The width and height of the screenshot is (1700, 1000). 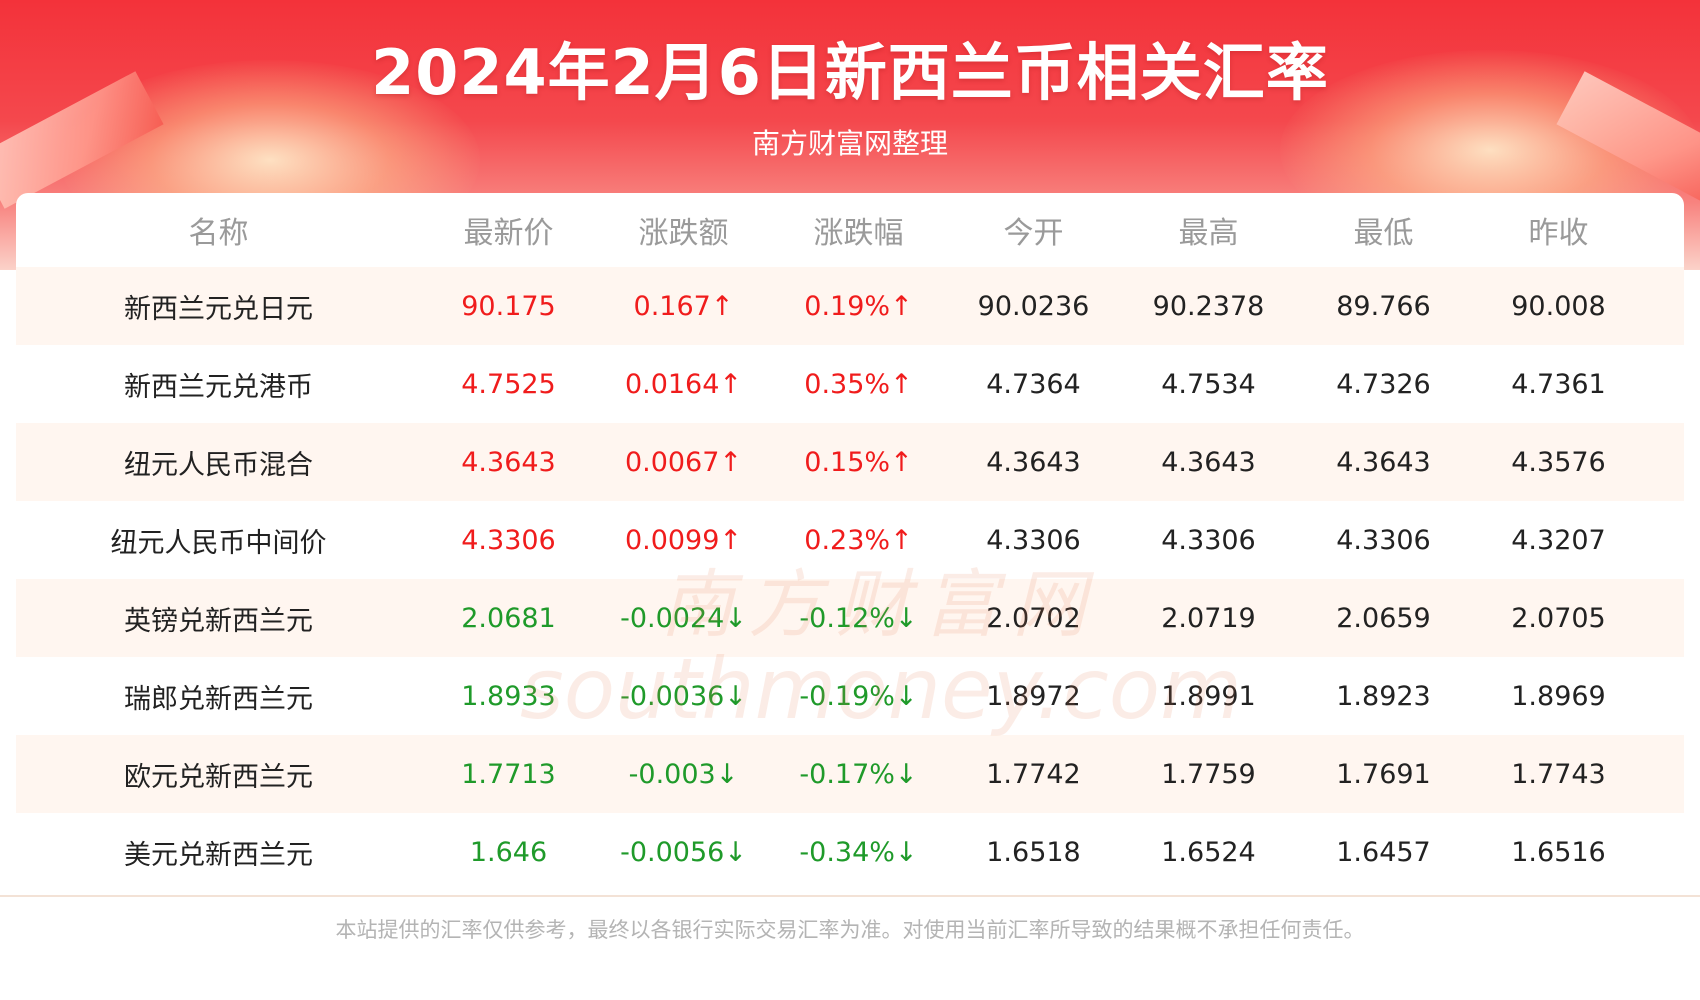 I want to click on latest-price: 4.7525, so click(x=508, y=384).